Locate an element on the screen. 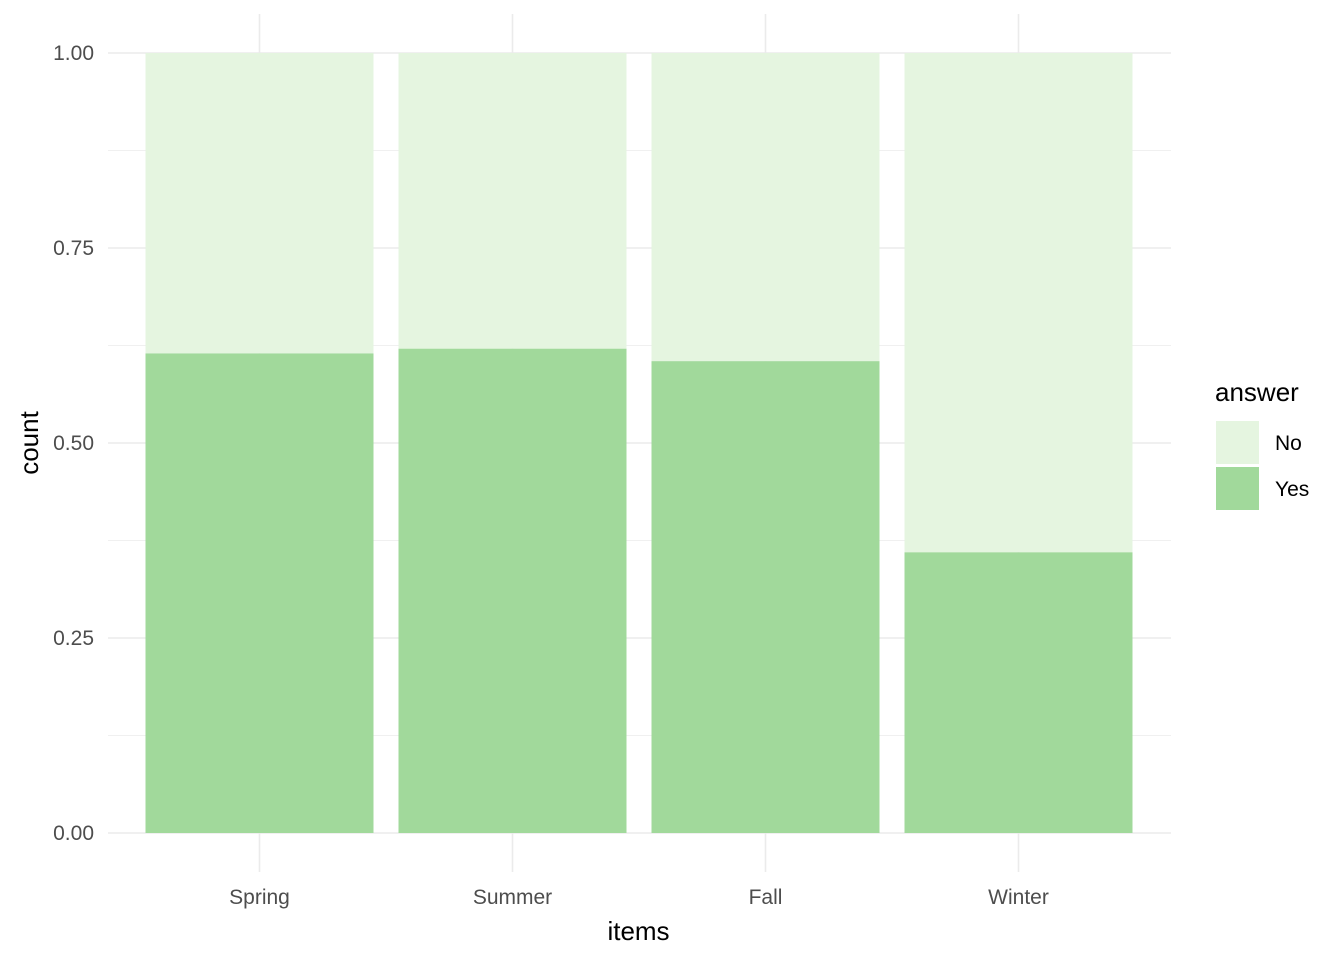  bar-spring-yes is located at coordinates (259, 593).